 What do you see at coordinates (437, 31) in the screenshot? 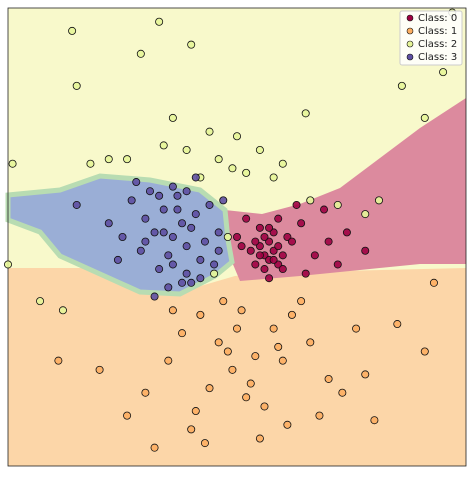
I see `legend-label: Class: 1` at bounding box center [437, 31].